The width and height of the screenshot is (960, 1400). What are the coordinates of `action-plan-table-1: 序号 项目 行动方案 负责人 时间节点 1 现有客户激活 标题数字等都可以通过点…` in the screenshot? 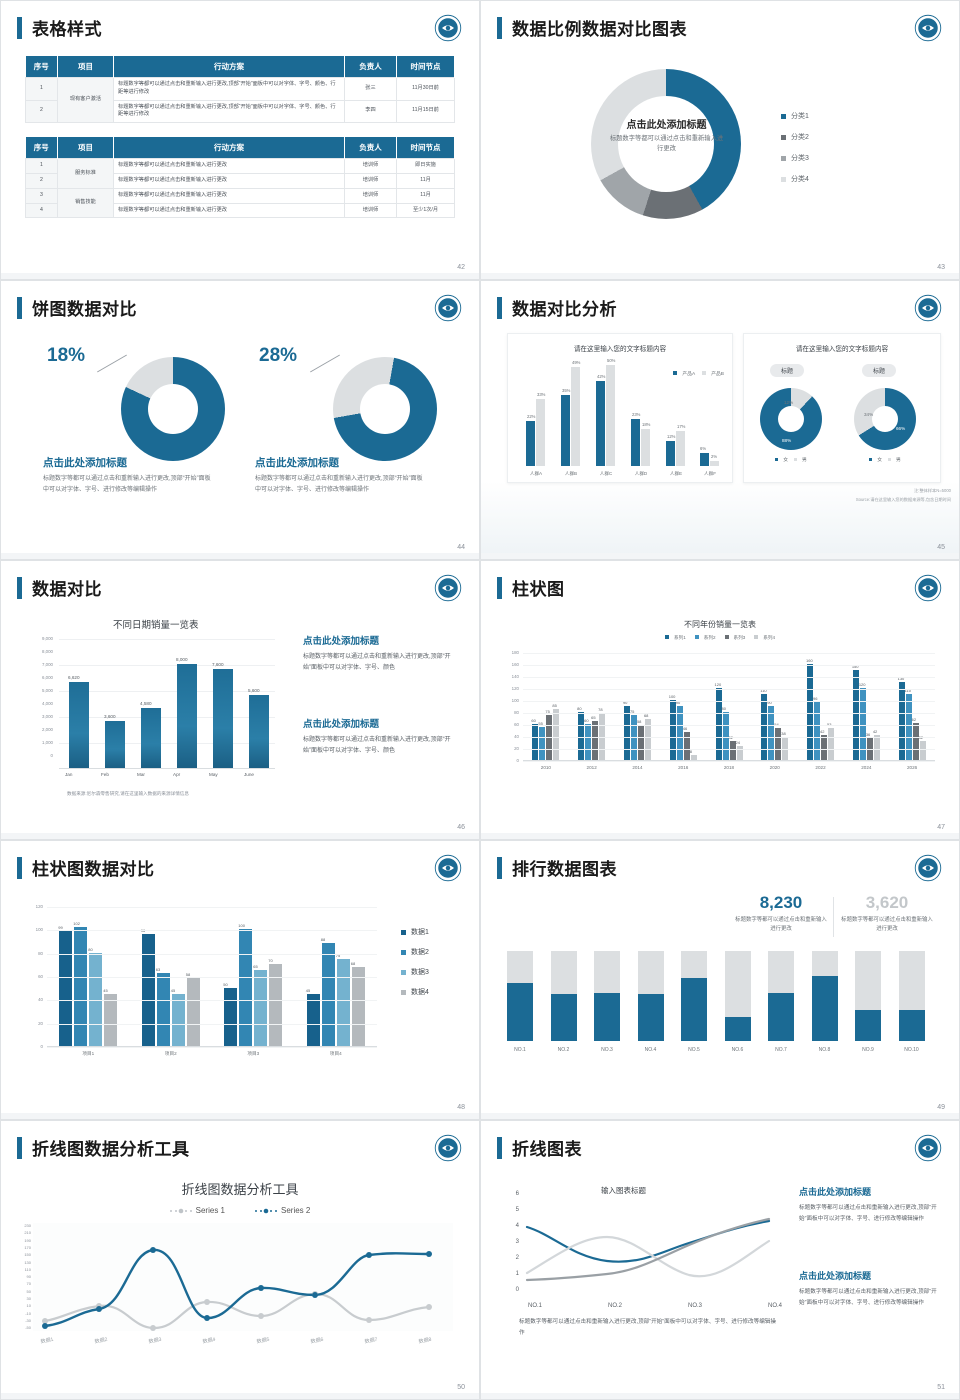 It's located at (240, 90).